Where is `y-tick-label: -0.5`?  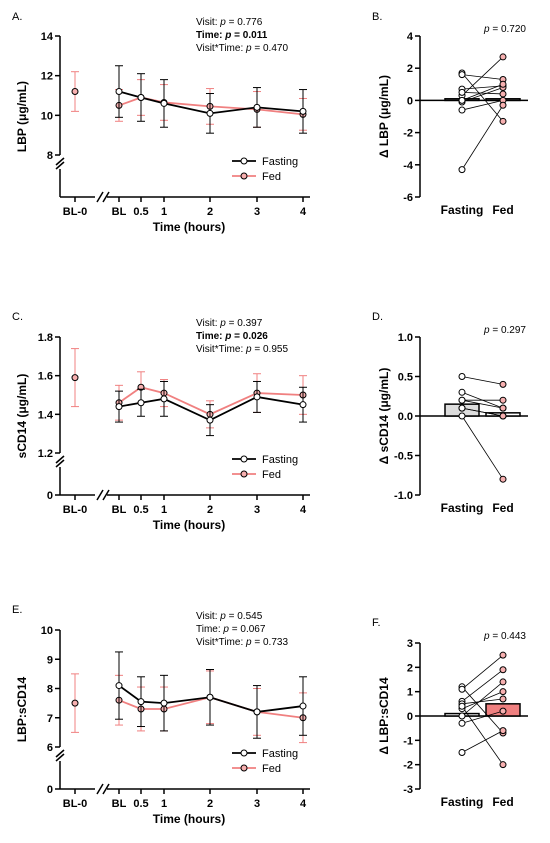
y-tick-label: -0.5 is located at coordinates (403, 457).